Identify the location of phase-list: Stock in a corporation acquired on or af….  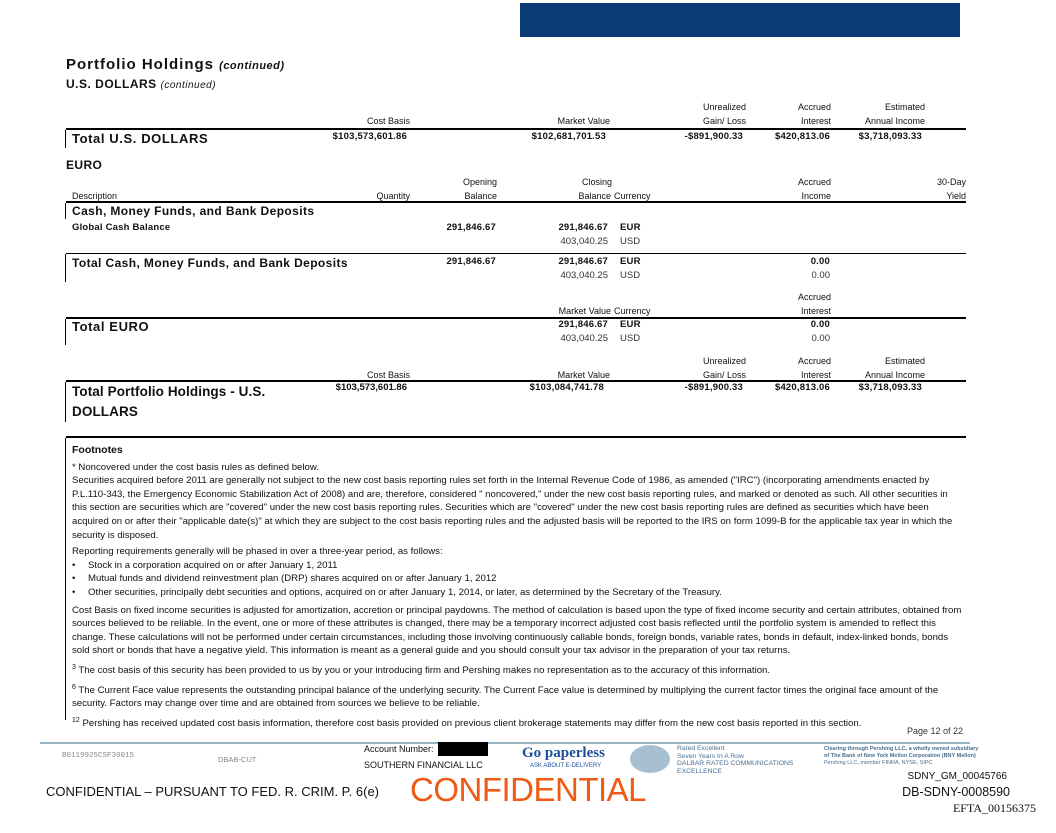
(518, 579).